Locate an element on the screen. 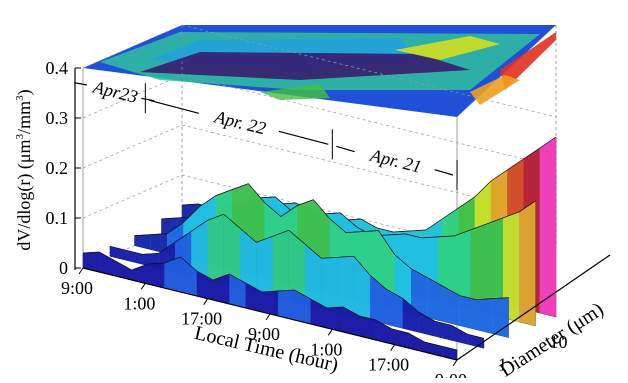  z-tick-label: 0.4 is located at coordinates (57, 68).